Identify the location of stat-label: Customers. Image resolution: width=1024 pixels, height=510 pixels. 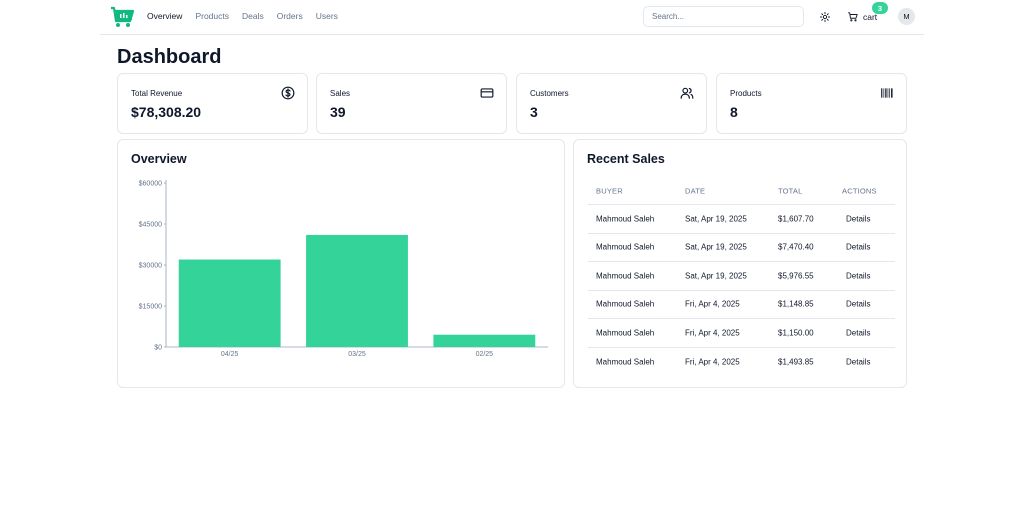
(549, 93).